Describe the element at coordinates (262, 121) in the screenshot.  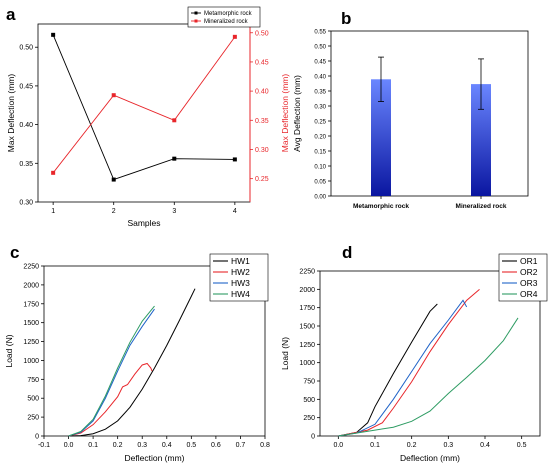
I see `y2-tick-label: 0.35` at that location.